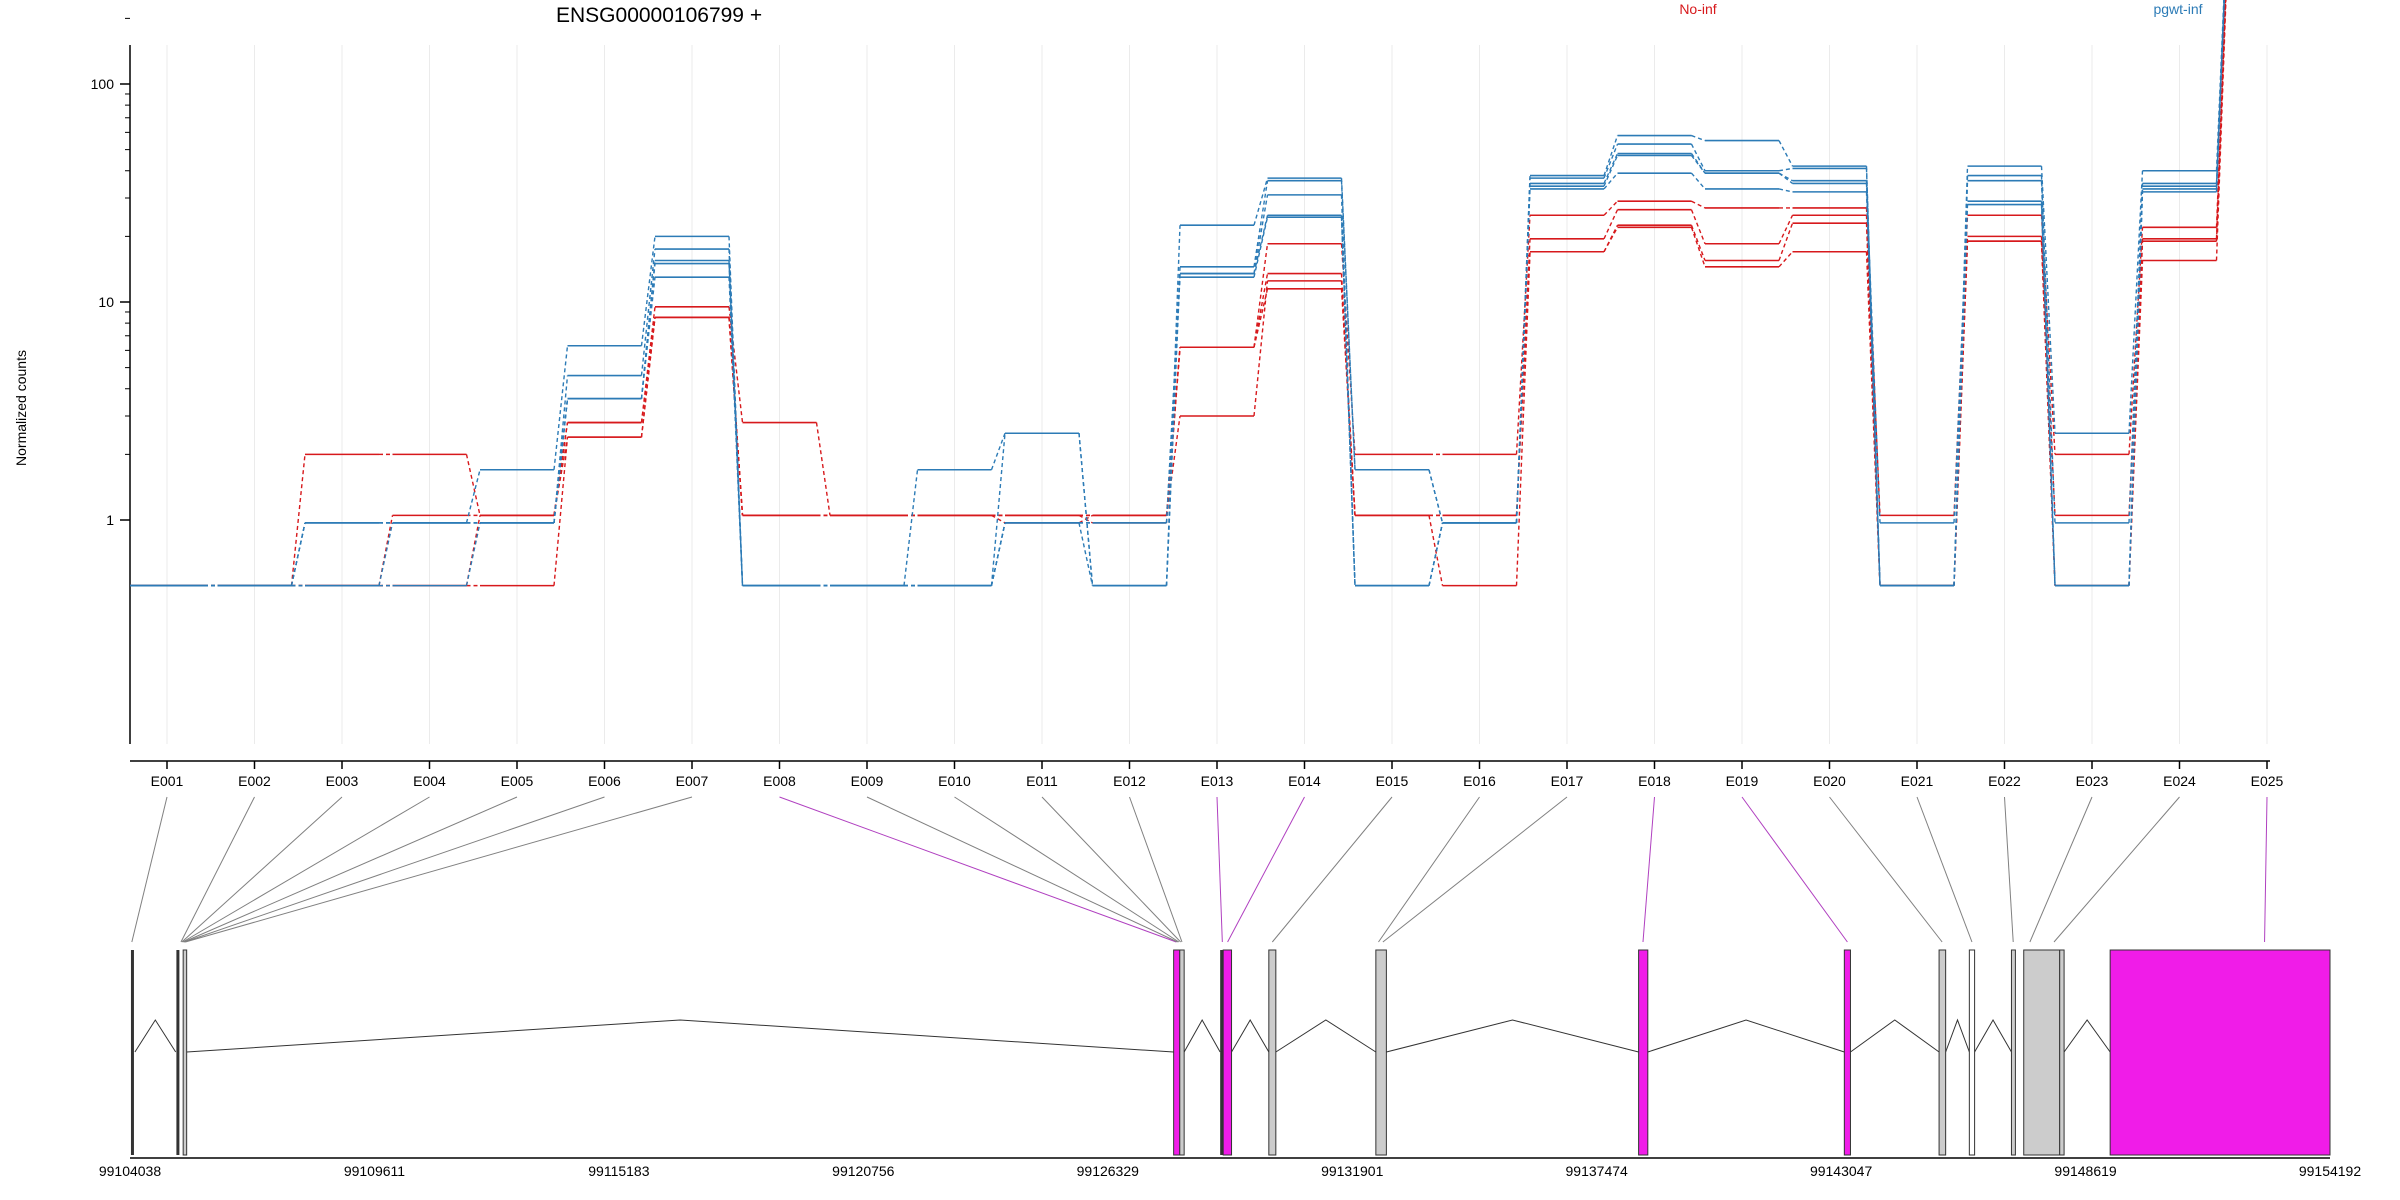  What do you see at coordinates (2179, 781) in the screenshot?
I see `x-tick-label: E024` at bounding box center [2179, 781].